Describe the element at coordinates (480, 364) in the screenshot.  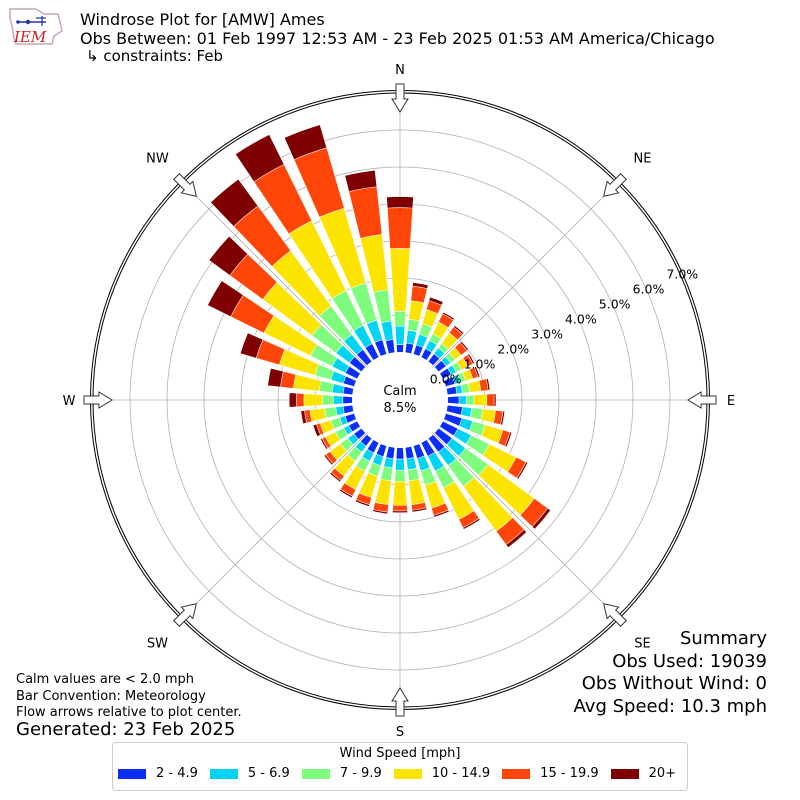
I see `radial-tick-label: 1.0%` at that location.